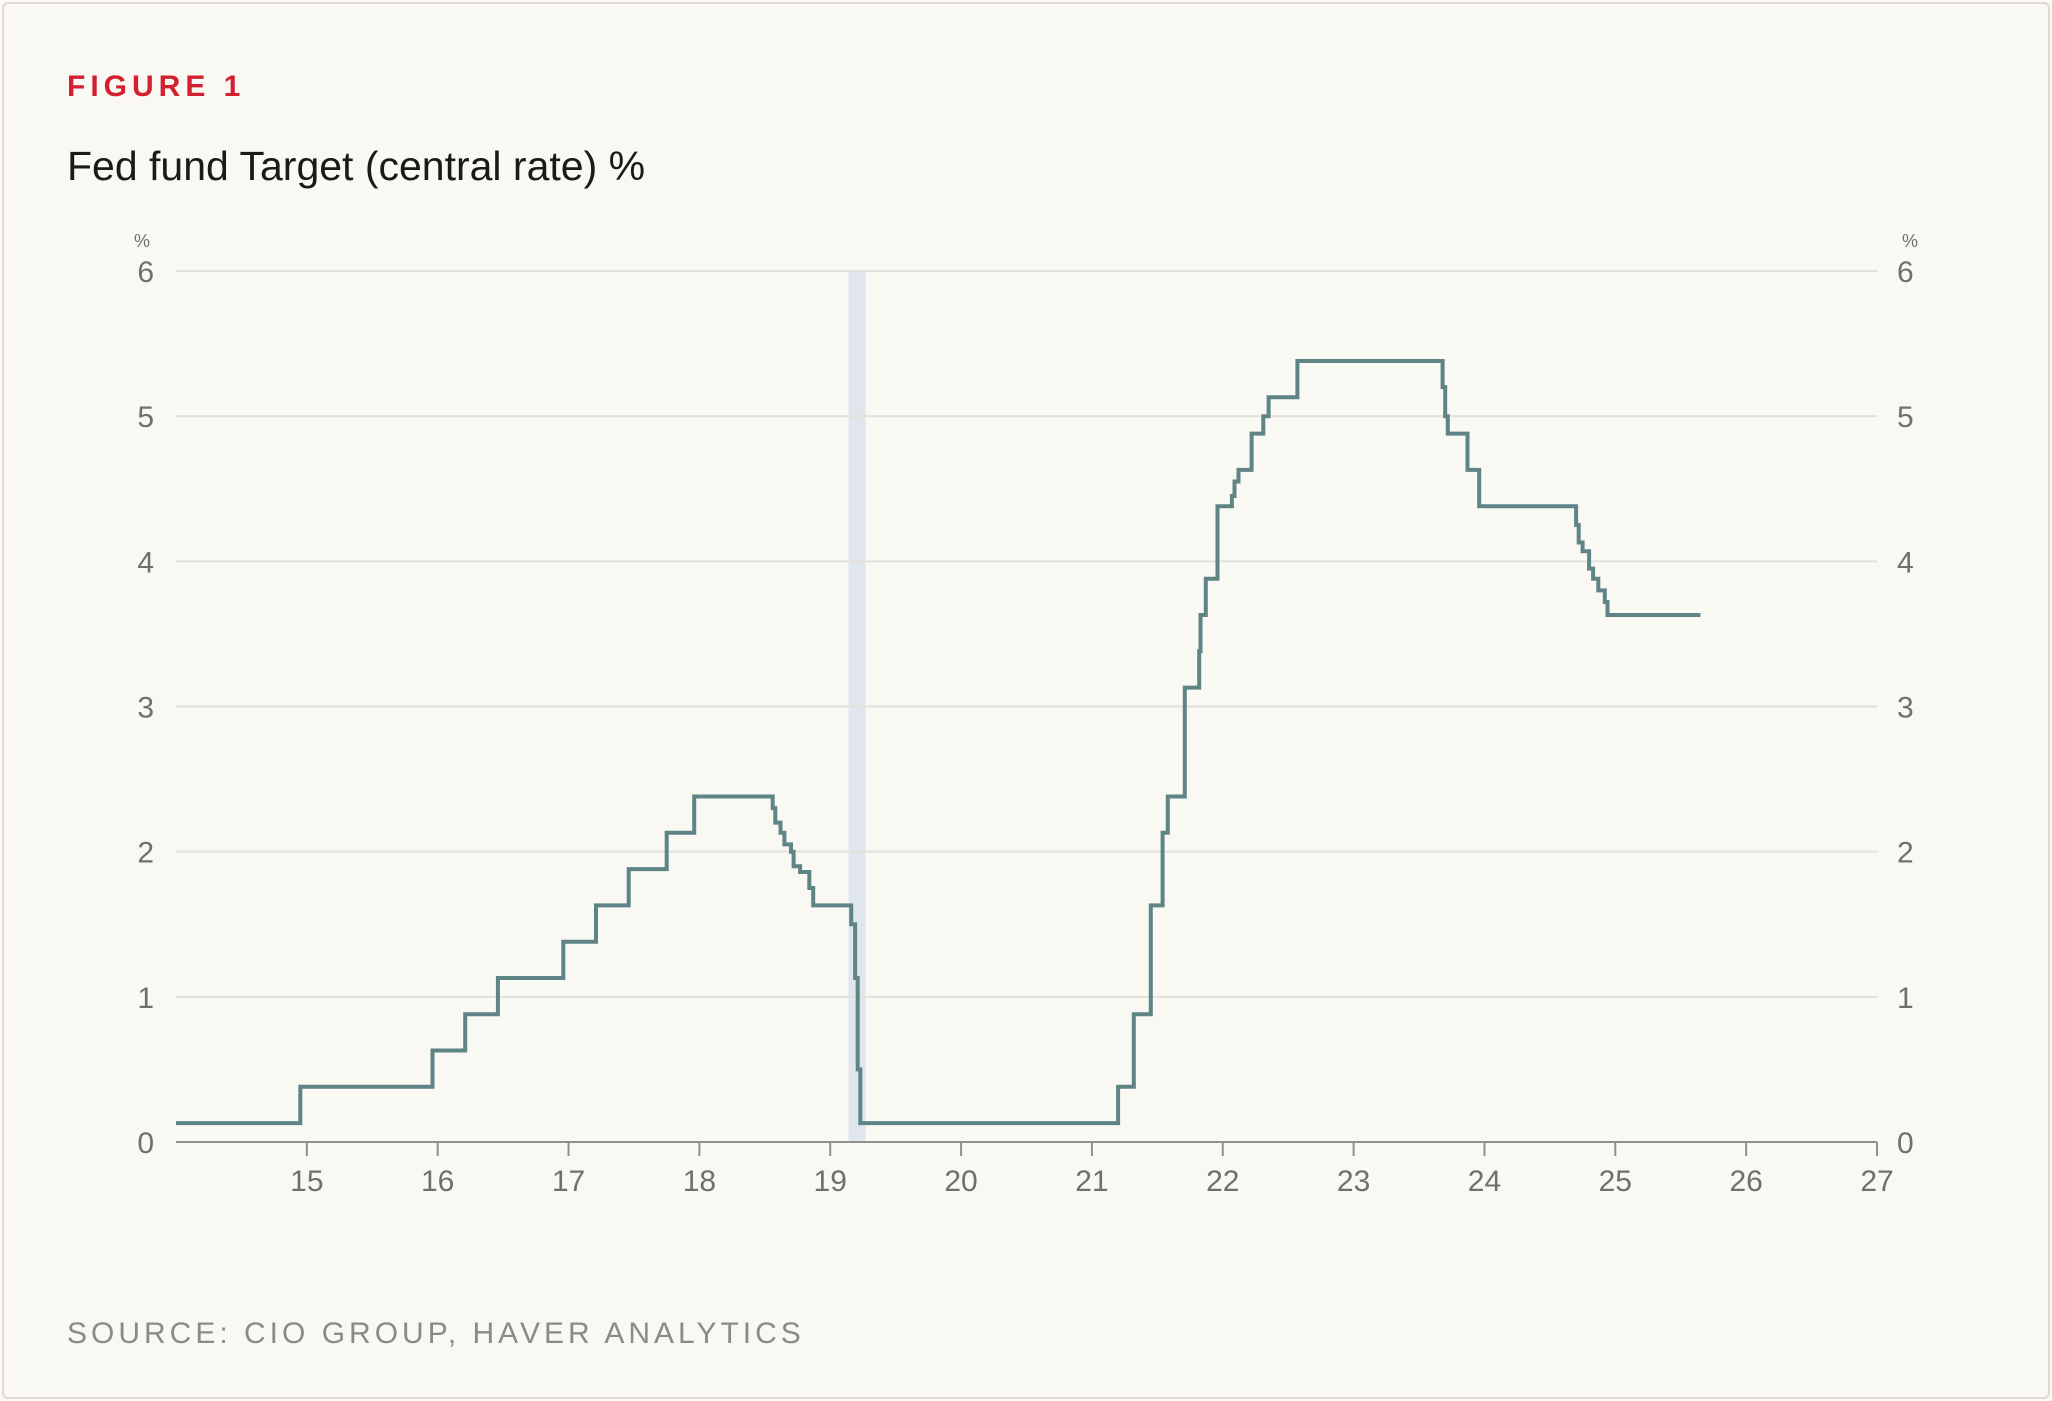 This screenshot has width=2052, height=1401. I want to click on figure-label: FIGURE 1, so click(156, 86).